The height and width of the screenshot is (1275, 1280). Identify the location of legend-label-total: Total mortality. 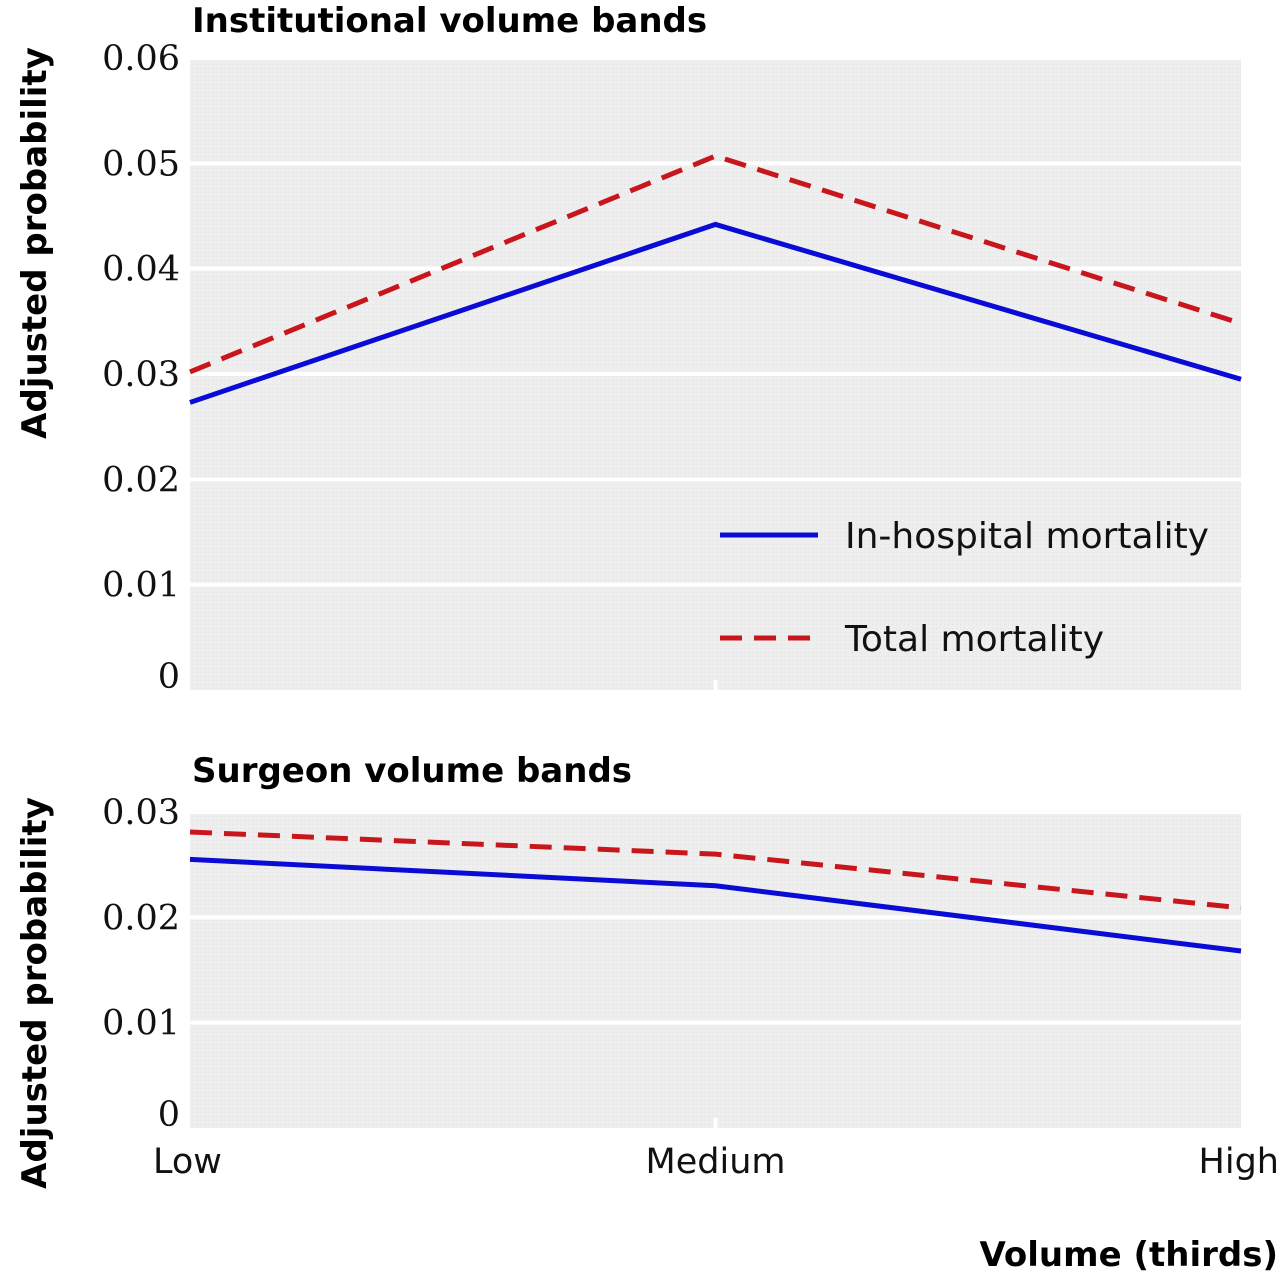
(974, 639).